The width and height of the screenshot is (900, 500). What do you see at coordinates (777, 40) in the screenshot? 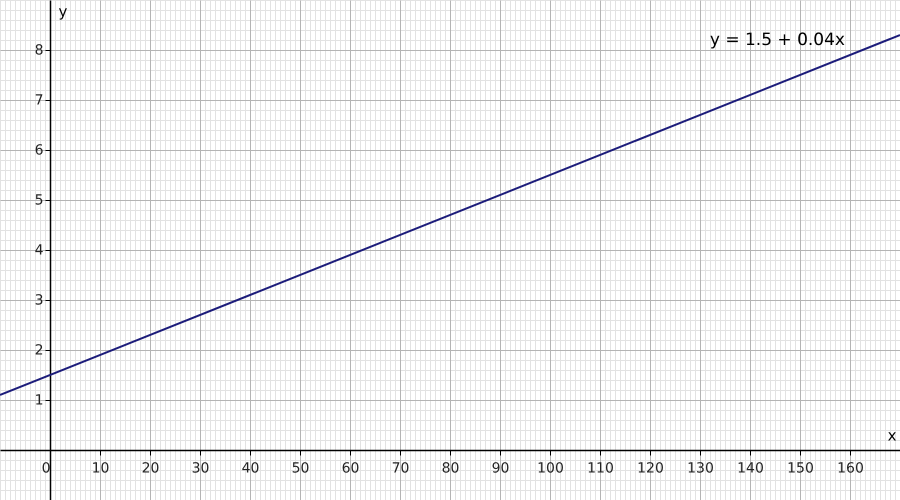
I see `series-label: y = 1.5 + 0.04x` at bounding box center [777, 40].